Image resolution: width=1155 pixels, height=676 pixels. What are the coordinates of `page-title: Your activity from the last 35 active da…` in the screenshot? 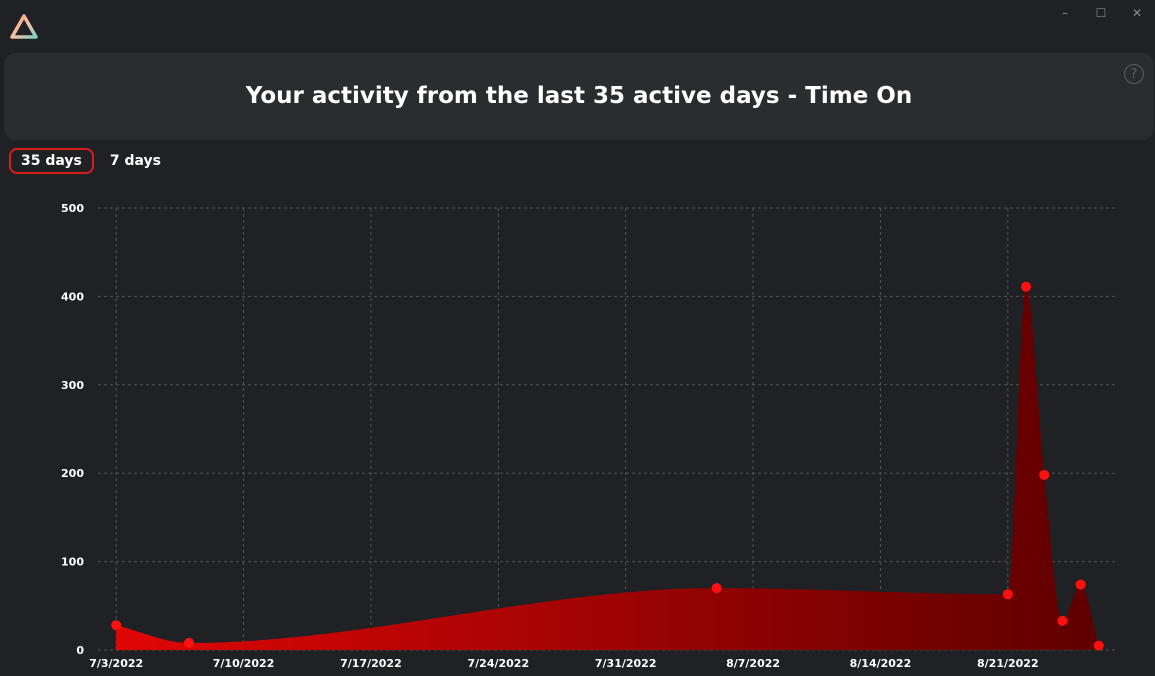 It's located at (579, 96).